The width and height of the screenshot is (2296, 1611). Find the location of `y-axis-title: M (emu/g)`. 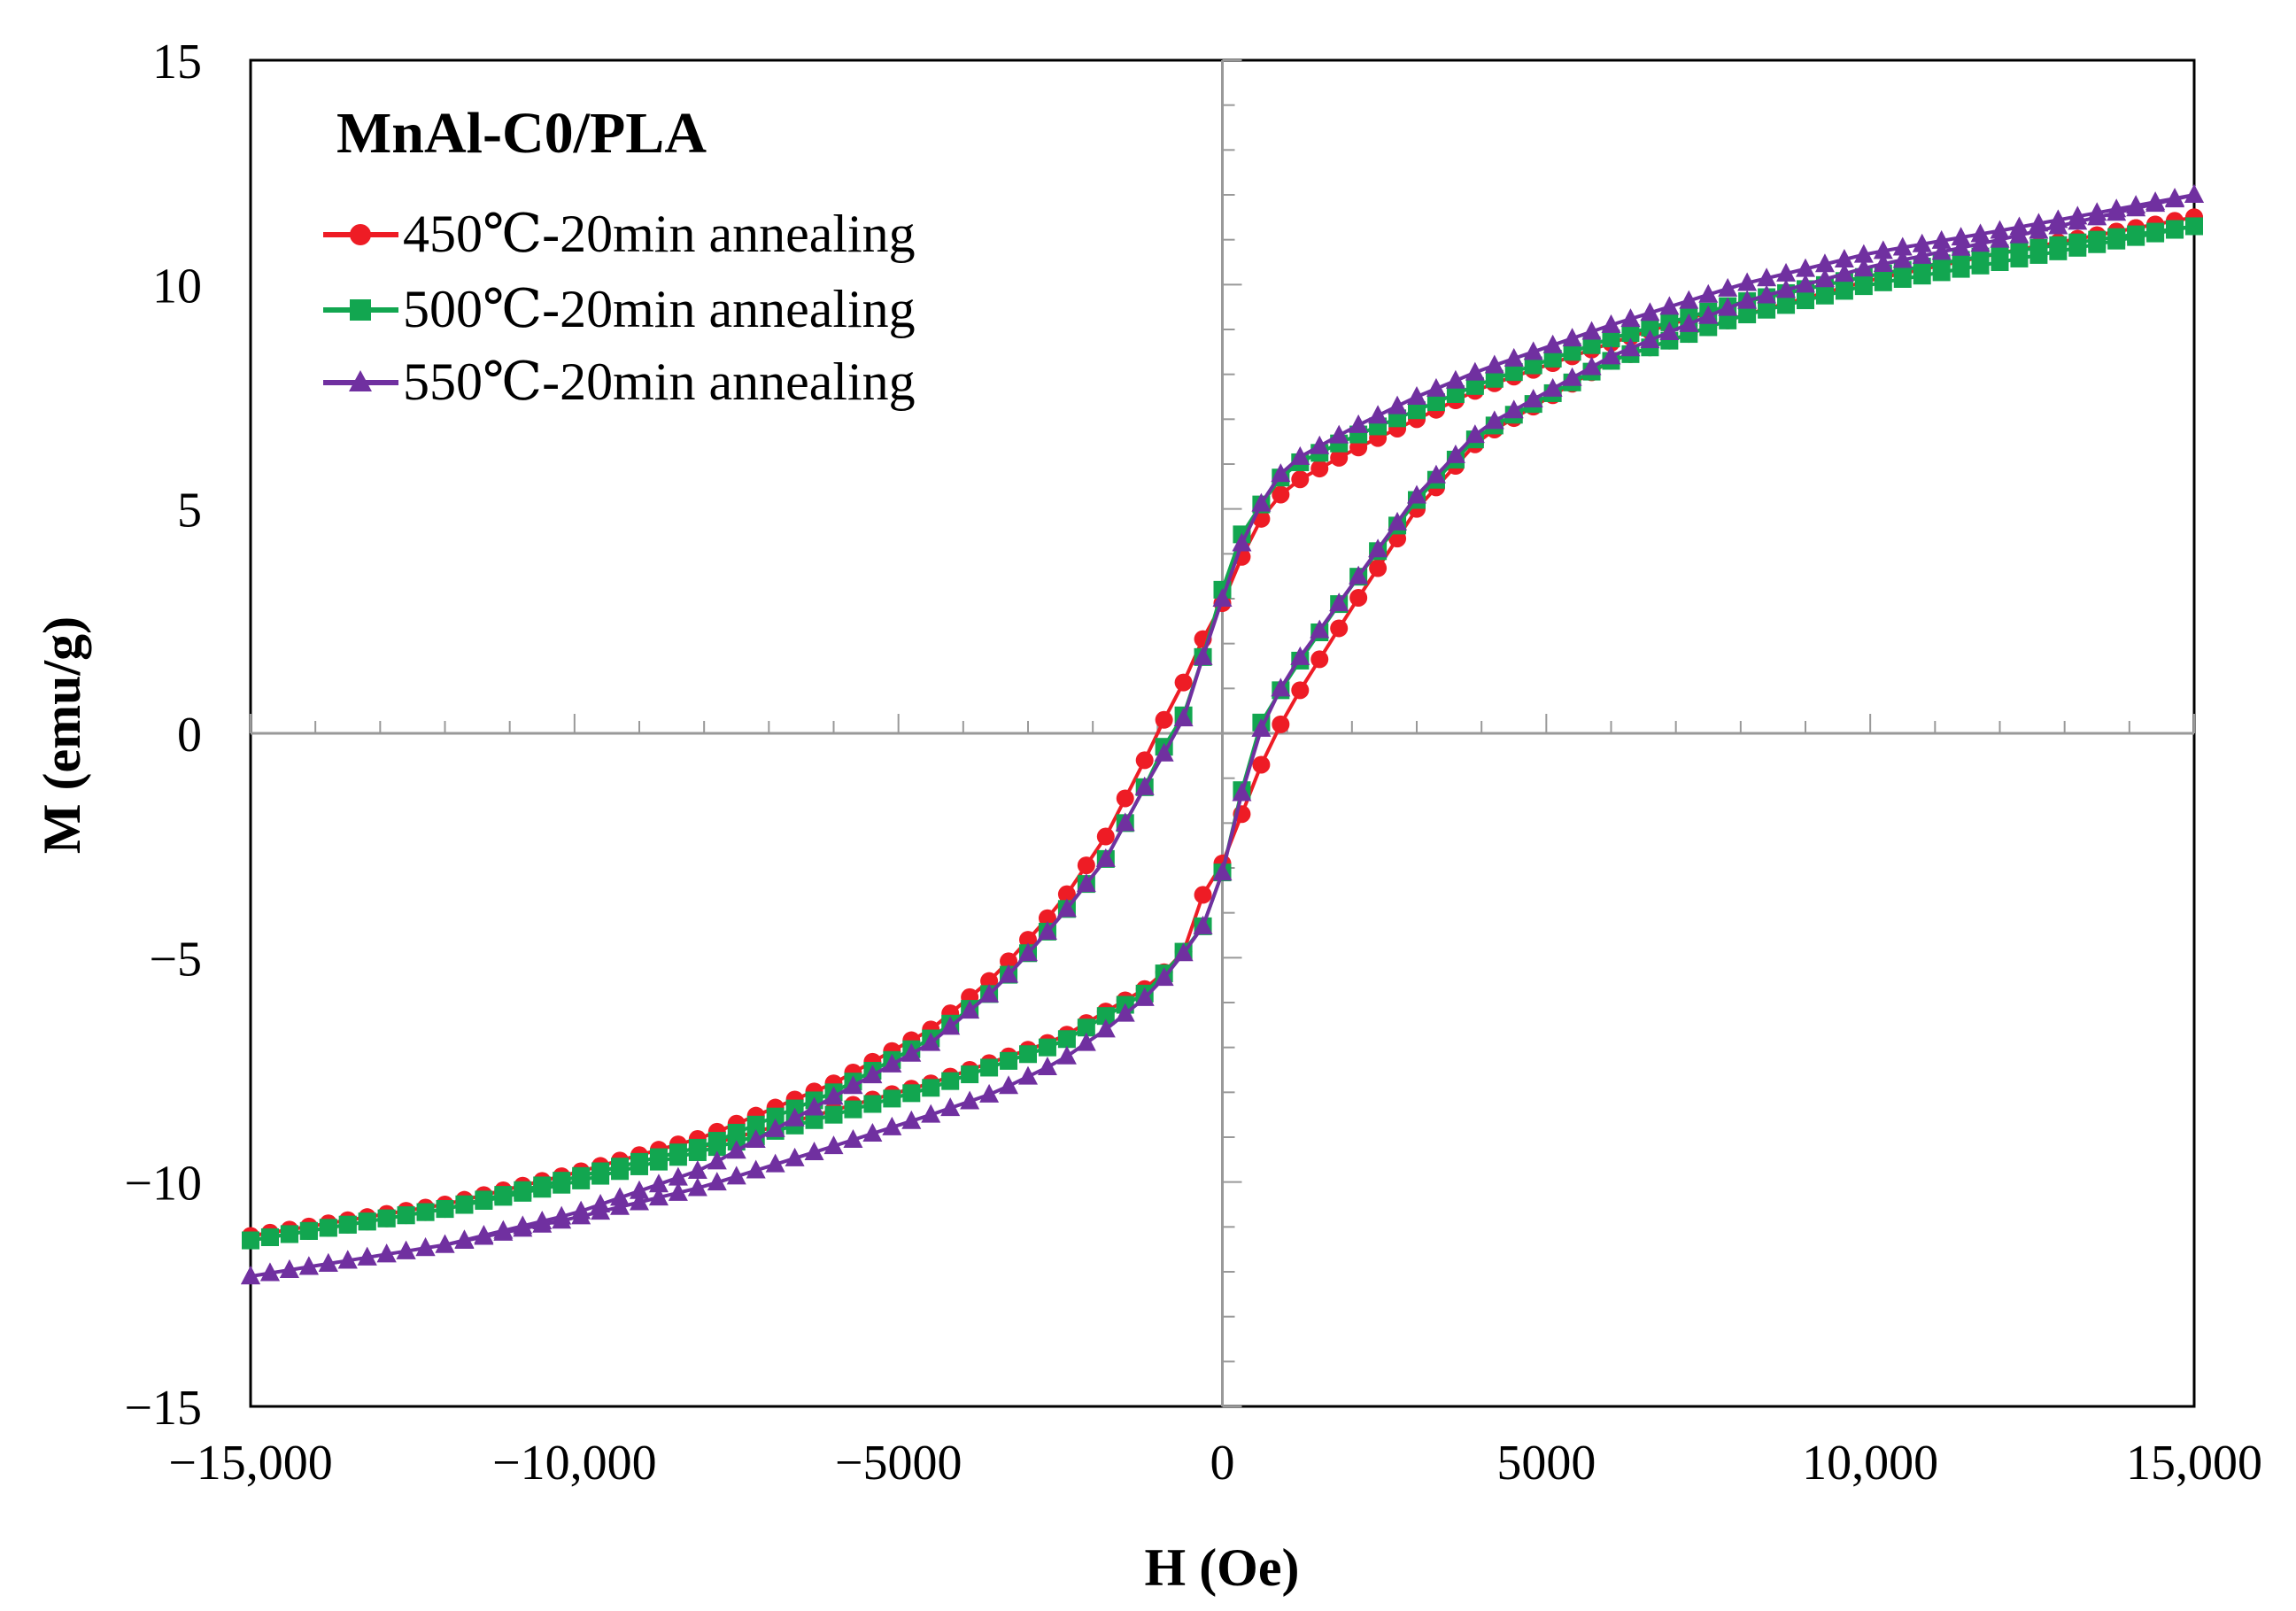

y-axis-title: M (emu/g) is located at coordinates (62, 735).